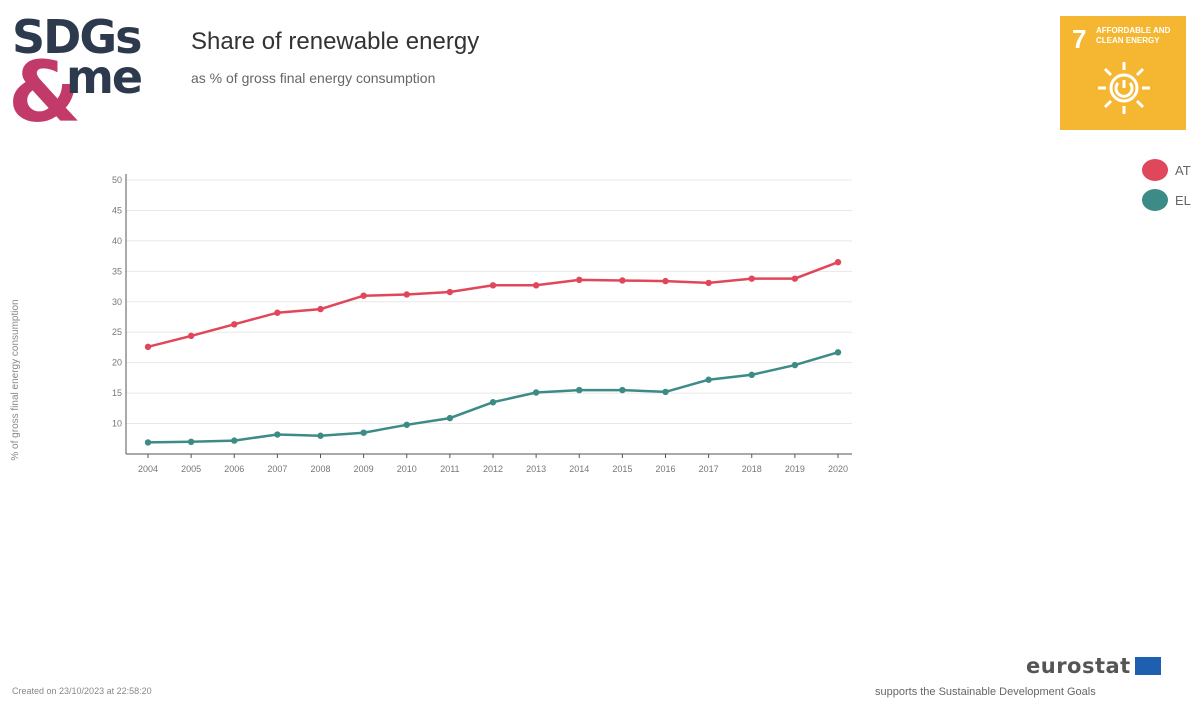 Image resolution: width=1201 pixels, height=701 pixels. I want to click on logo-me-text: me, so click(104, 77).